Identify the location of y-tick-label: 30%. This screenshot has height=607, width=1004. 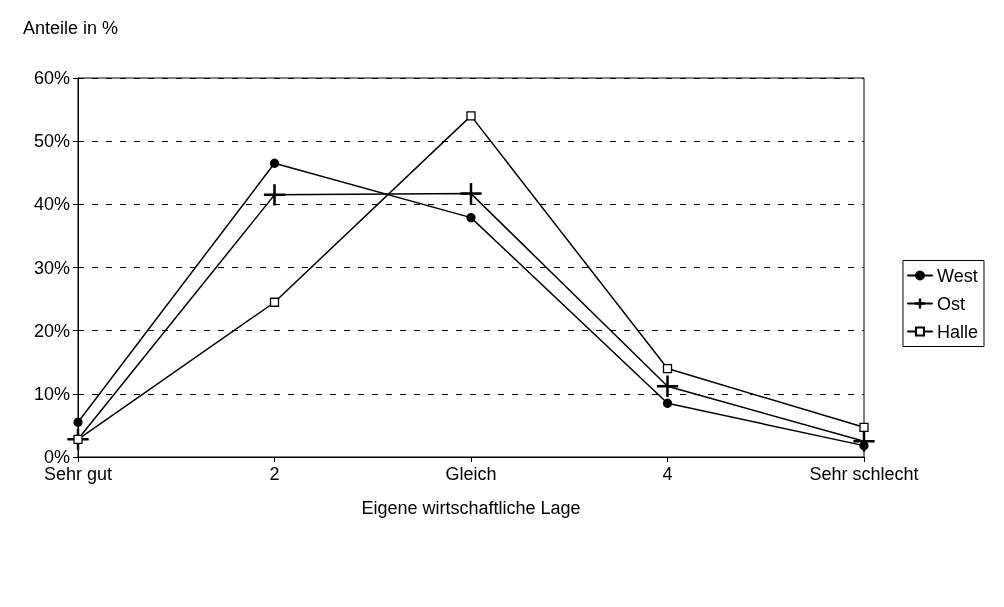
(51, 267).